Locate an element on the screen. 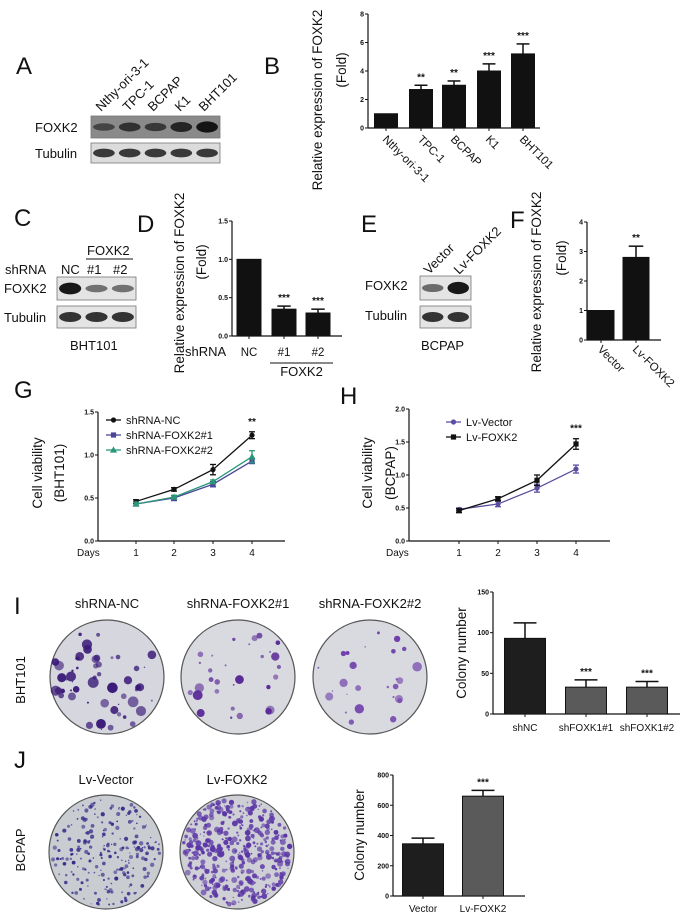 The width and height of the screenshot is (689, 917). panel-letter-c: C is located at coordinates (22, 218).